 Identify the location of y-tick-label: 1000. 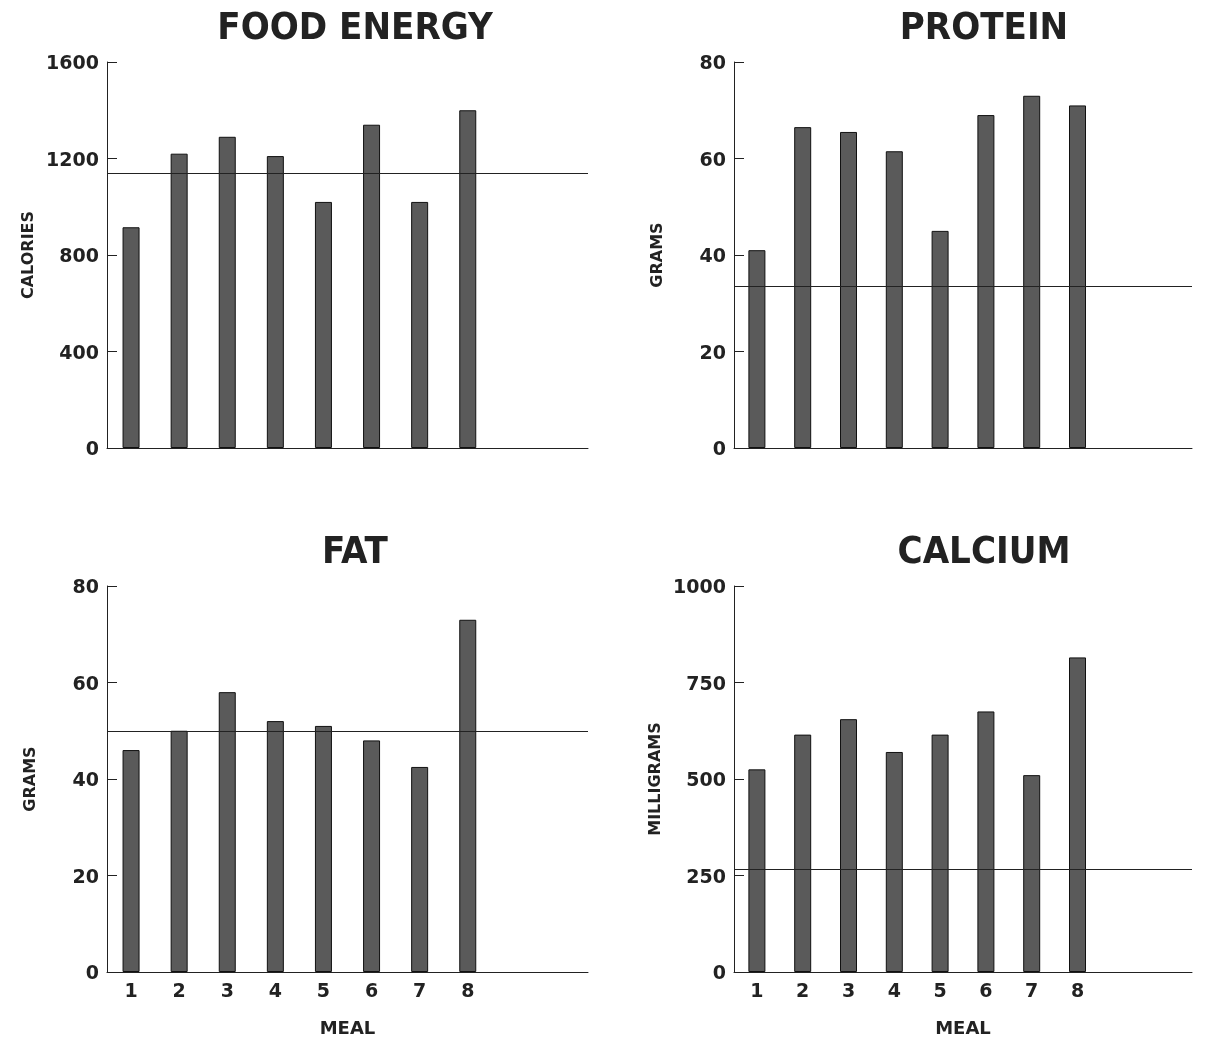
(699, 586).